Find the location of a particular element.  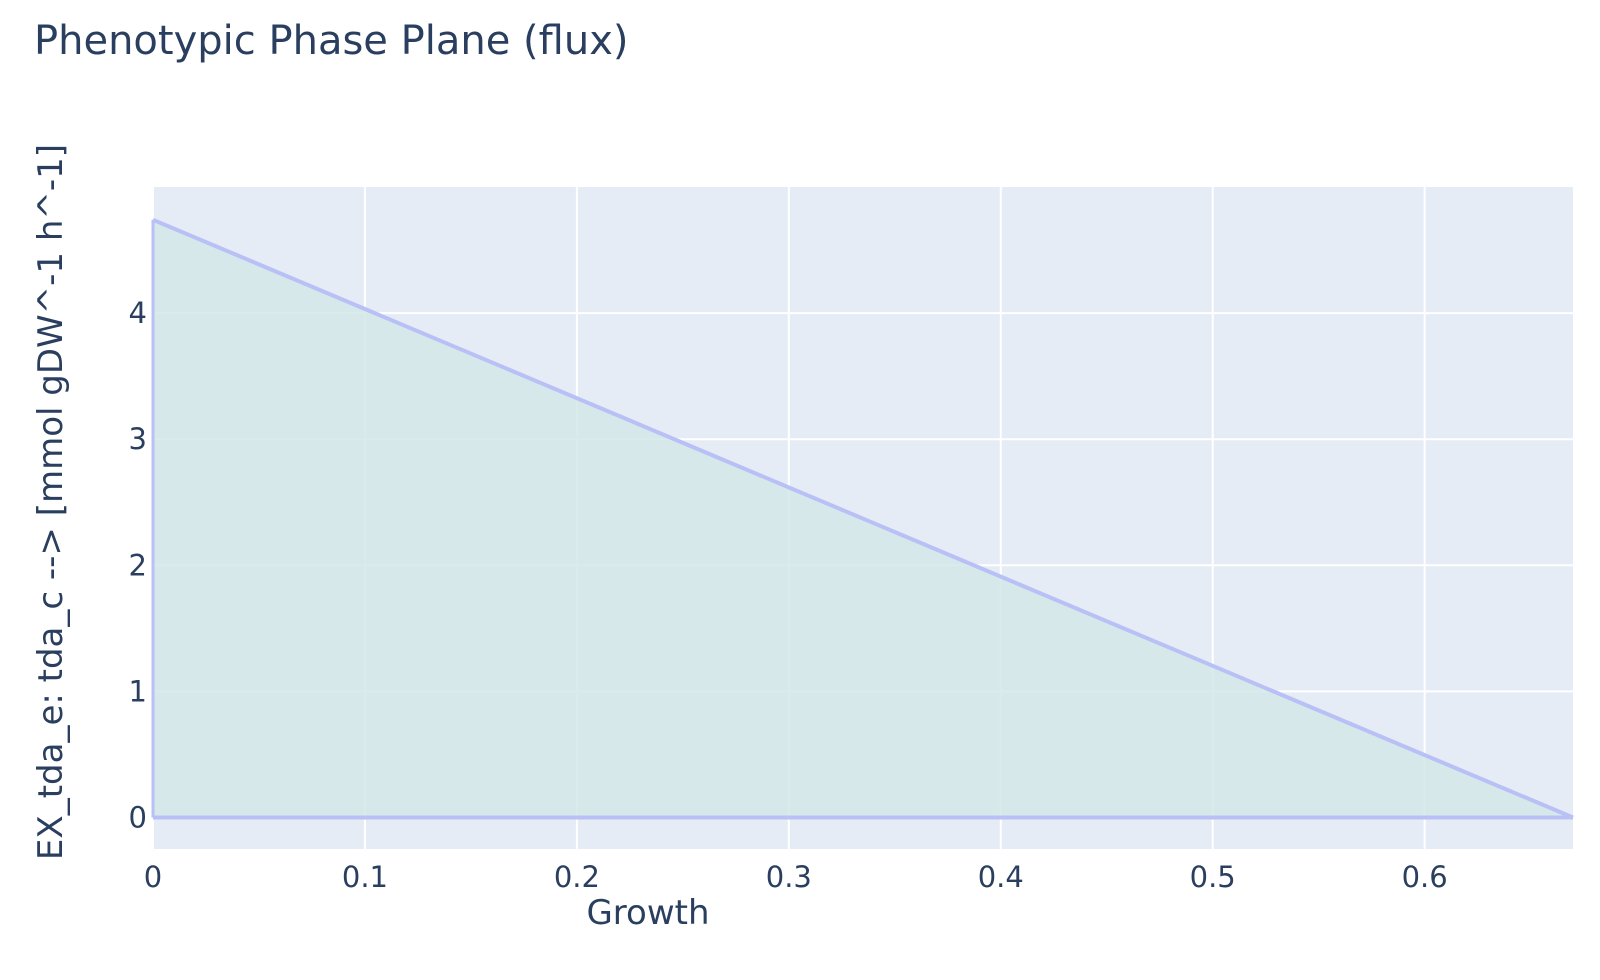

y-tick-label: 2 is located at coordinates (138, 565).